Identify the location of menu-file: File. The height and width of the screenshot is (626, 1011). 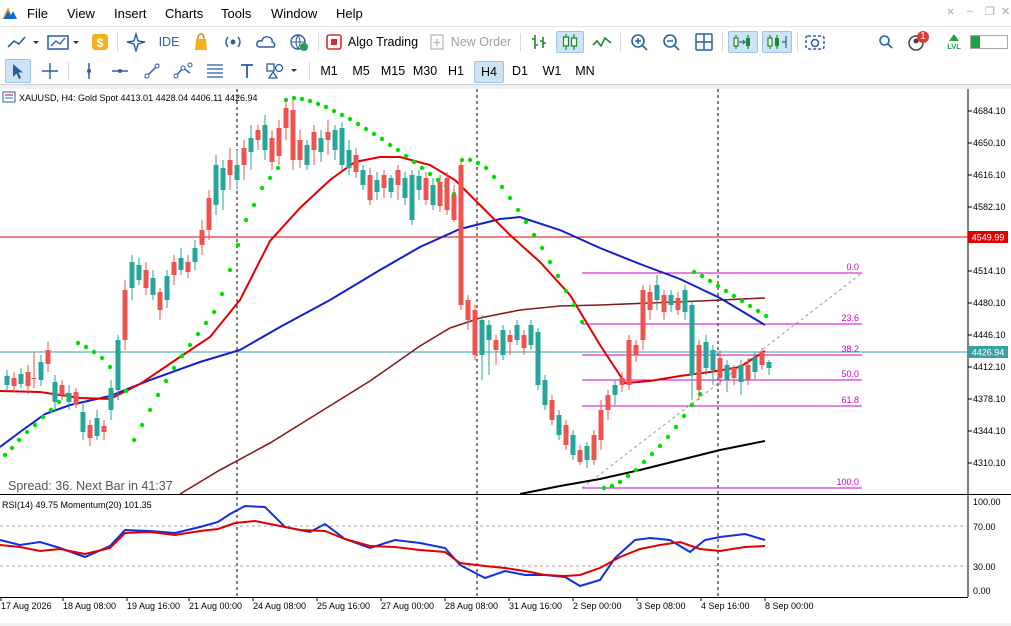
(37, 13).